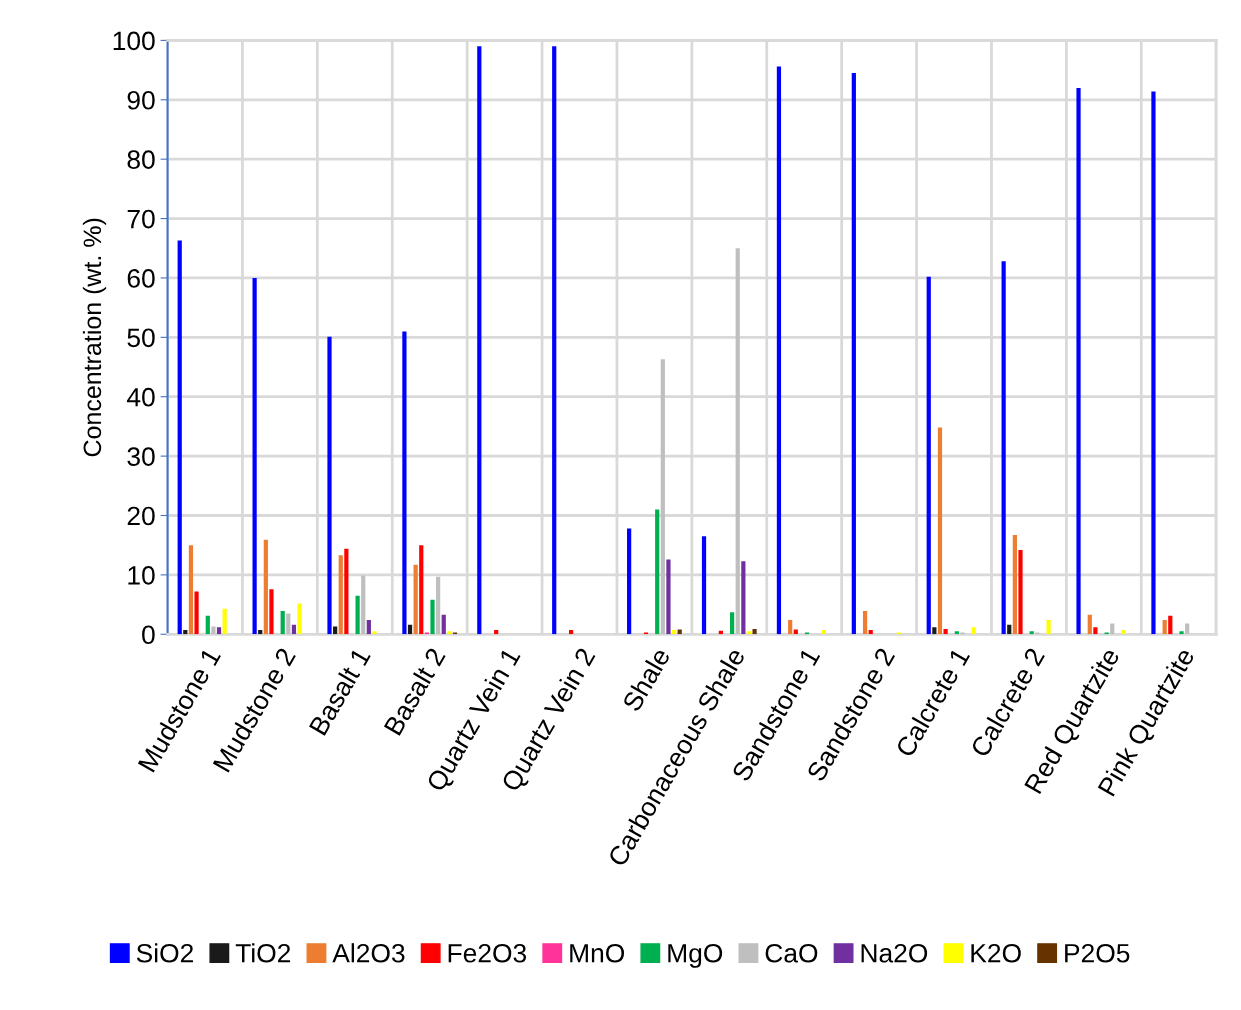 The height and width of the screenshot is (1010, 1241). I want to click on legend-label: P2O5, so click(1097, 953).